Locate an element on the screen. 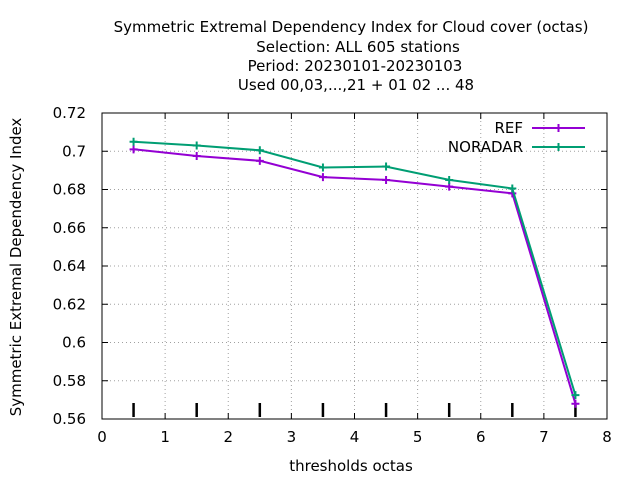 The width and height of the screenshot is (640, 480). y-tick-label: 0.58 is located at coordinates (69, 381).